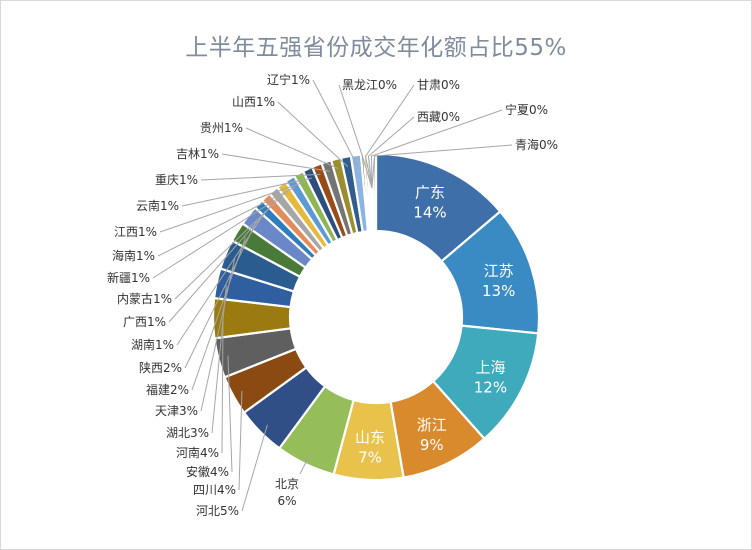 This screenshot has height=550, width=752. Describe the element at coordinates (286, 501) in the screenshot. I see `outside-value-label: 6%` at that location.